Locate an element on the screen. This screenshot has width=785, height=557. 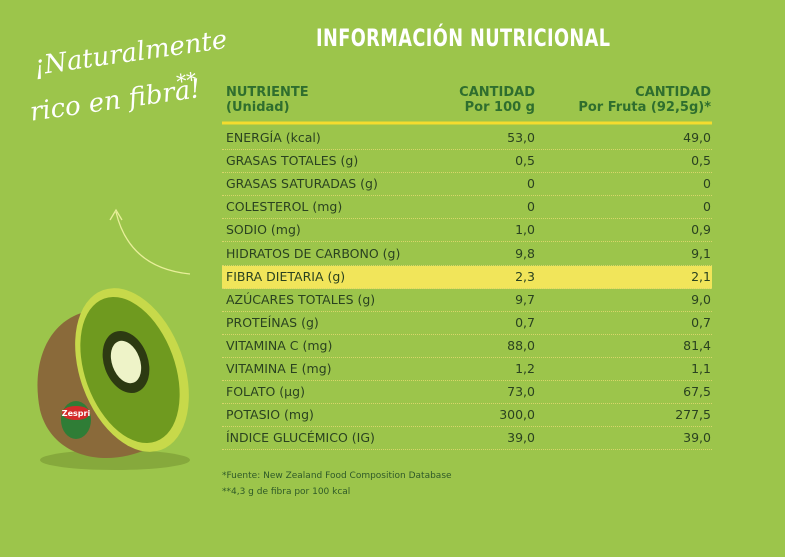
nutrient-cell: HIDRATOS DE CARBONO (g) is located at coordinates (313, 253).